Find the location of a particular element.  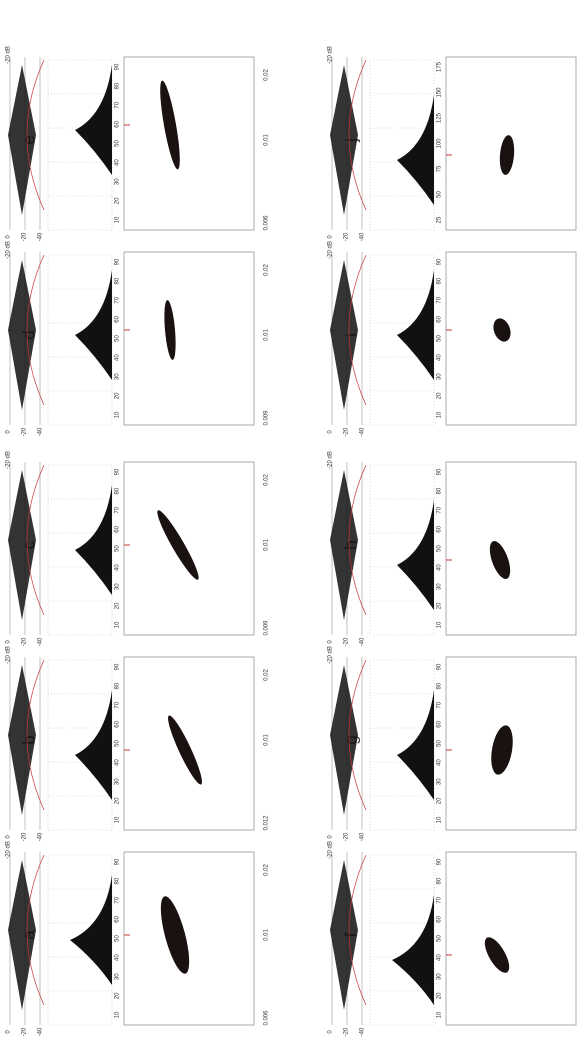

freq-tick-label: 125 is located at coordinates (440, 117).